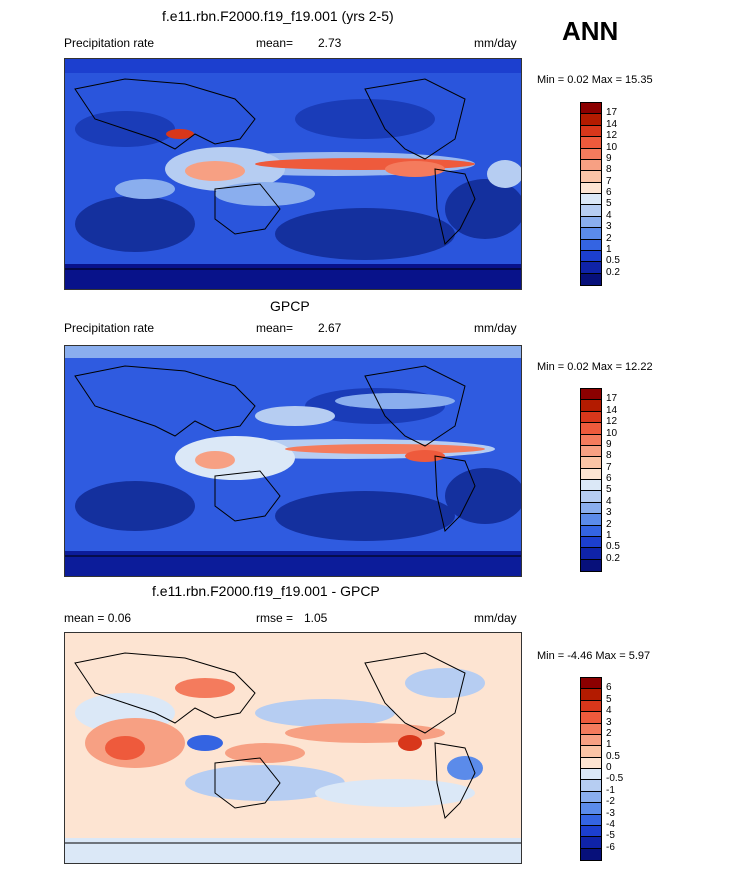  I want to click on colorbar-tick-label: 12, so click(612, 422).